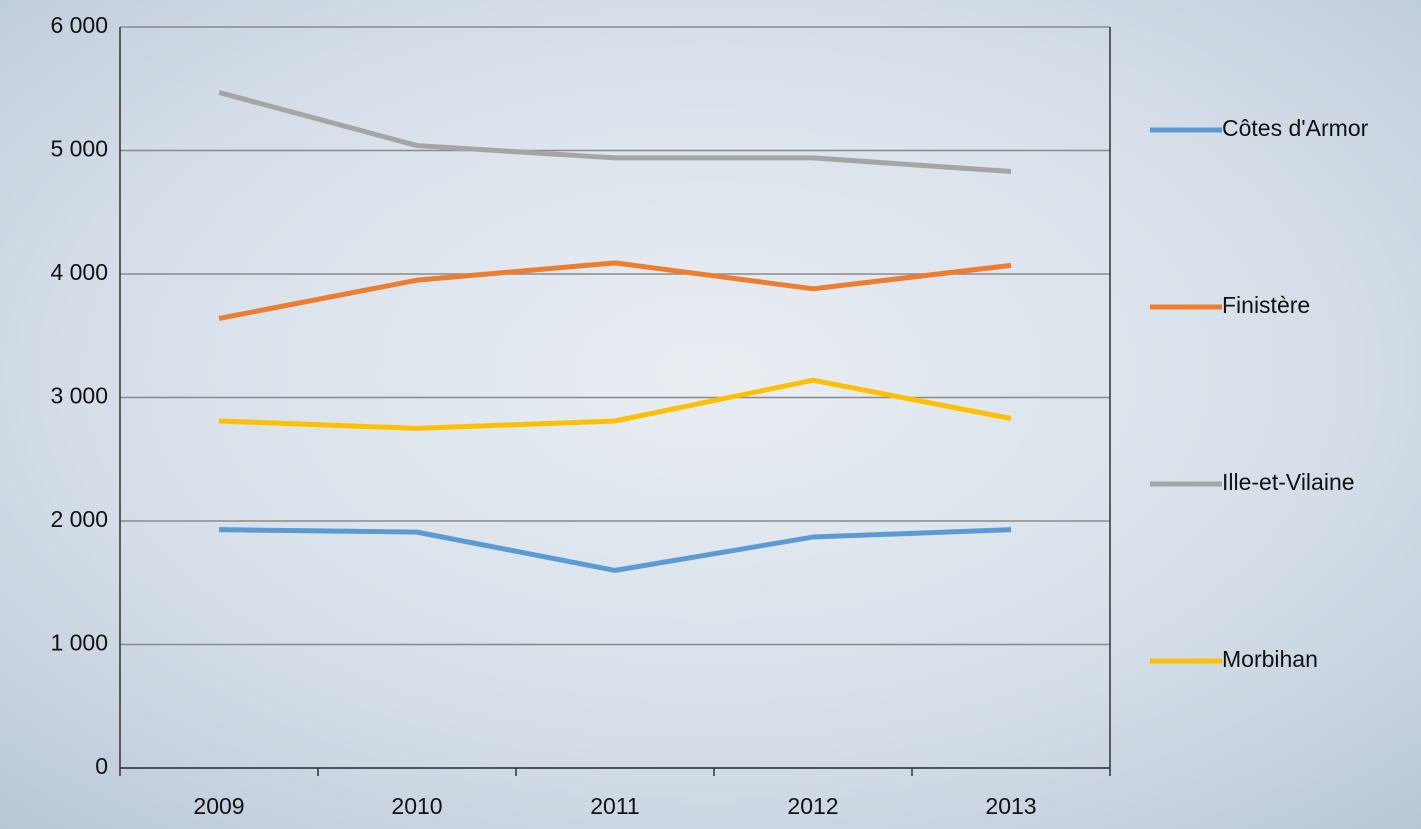 This screenshot has width=1421, height=829. Describe the element at coordinates (1010, 806) in the screenshot. I see `x-tick-label: 2013` at that location.